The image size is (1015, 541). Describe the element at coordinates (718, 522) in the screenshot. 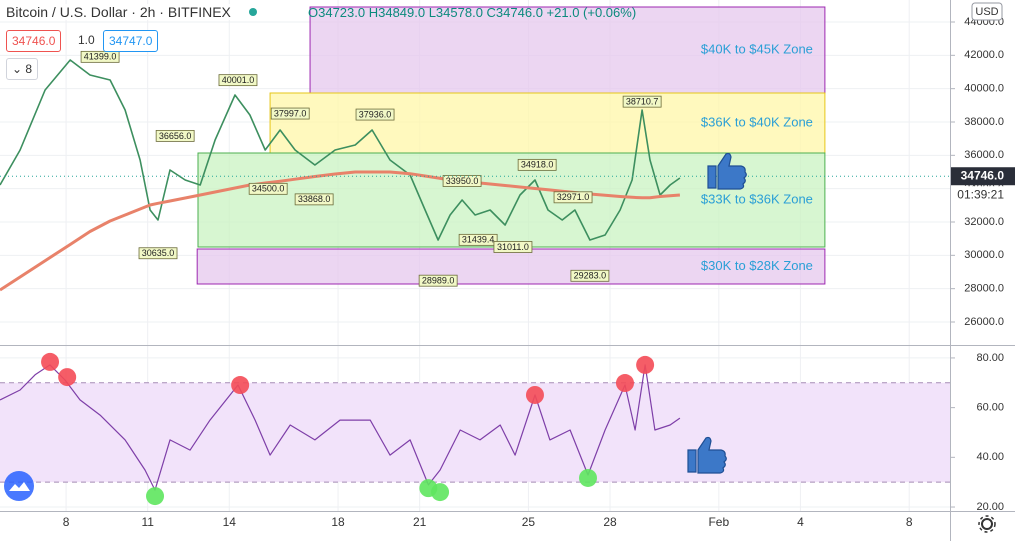

I see `x-tick-label: Feb` at that location.